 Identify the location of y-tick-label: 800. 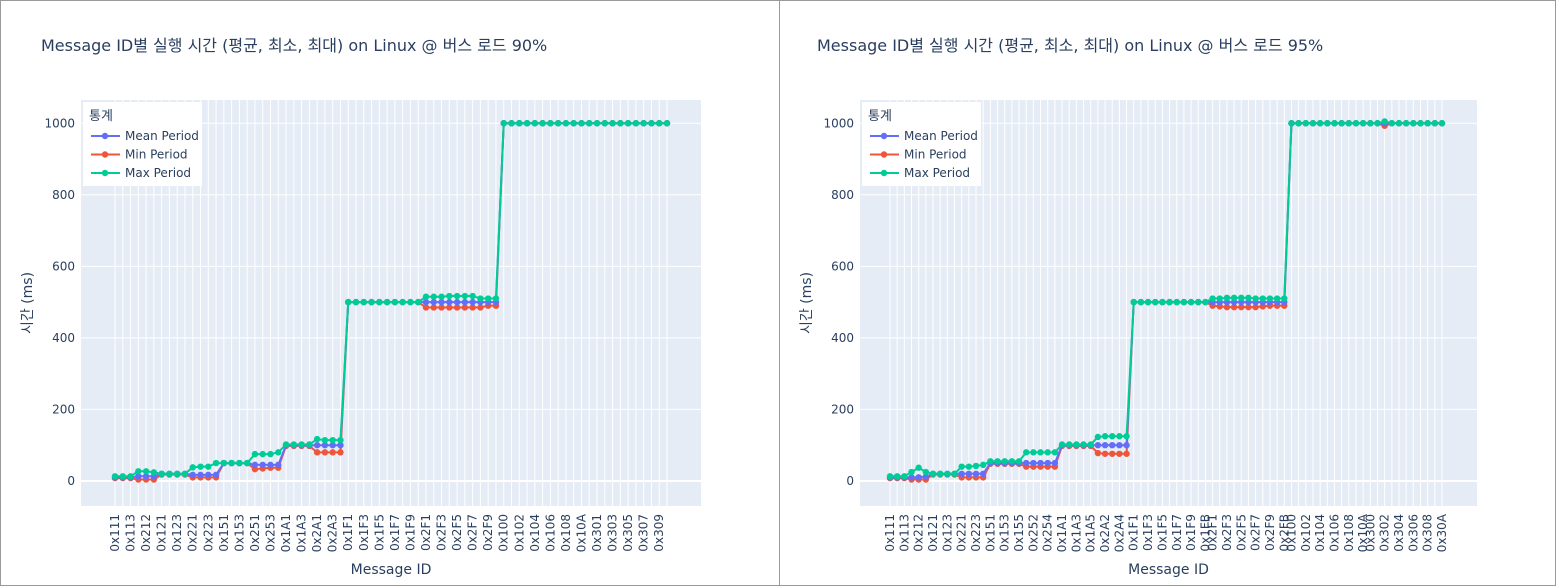
(63, 195).